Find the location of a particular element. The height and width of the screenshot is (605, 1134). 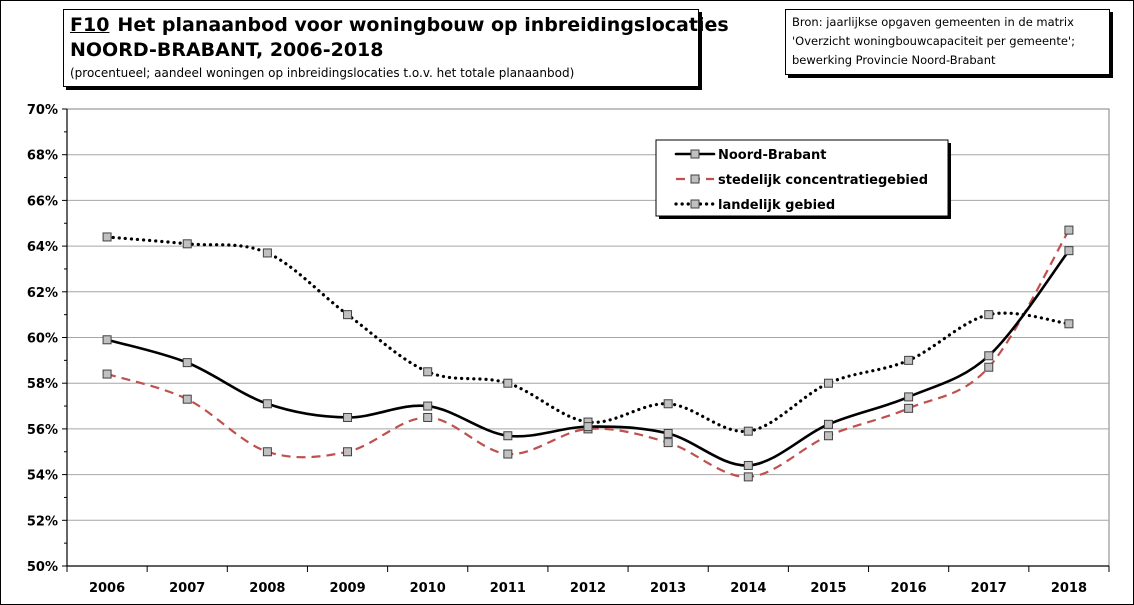

y-tick-label: 64% is located at coordinates (42, 247).